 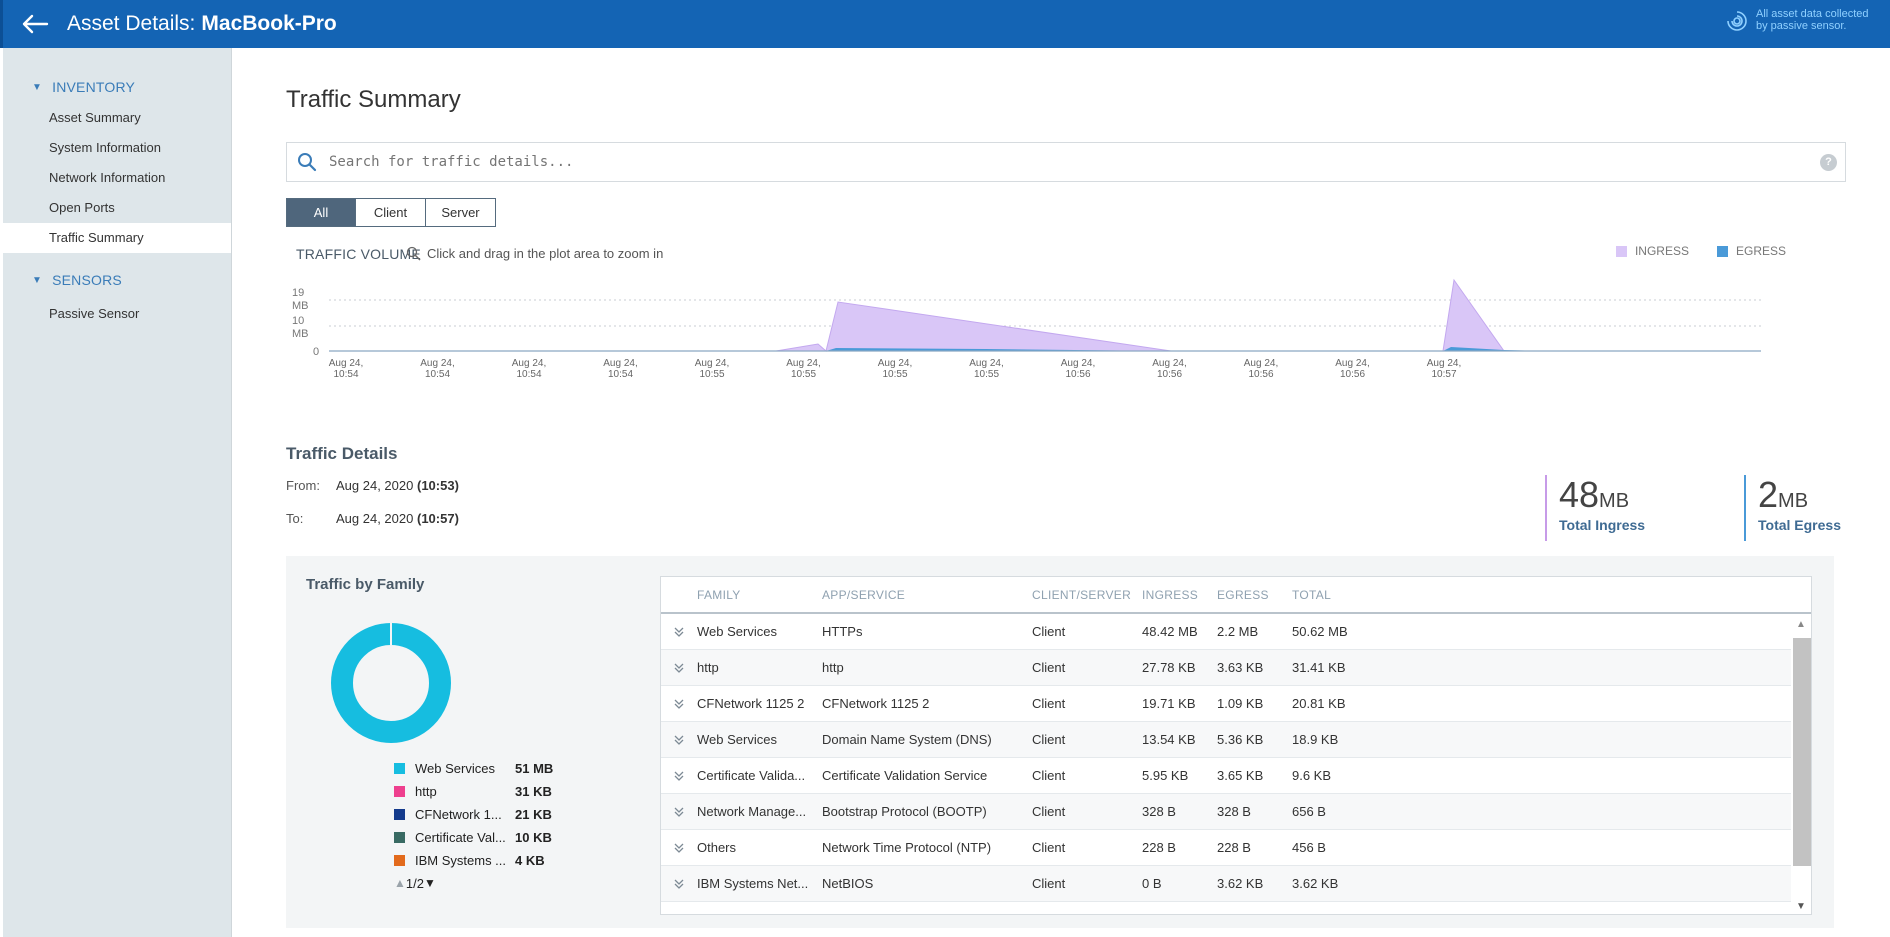 I want to click on column-header-egress: EGRESS, so click(x=1243, y=594).